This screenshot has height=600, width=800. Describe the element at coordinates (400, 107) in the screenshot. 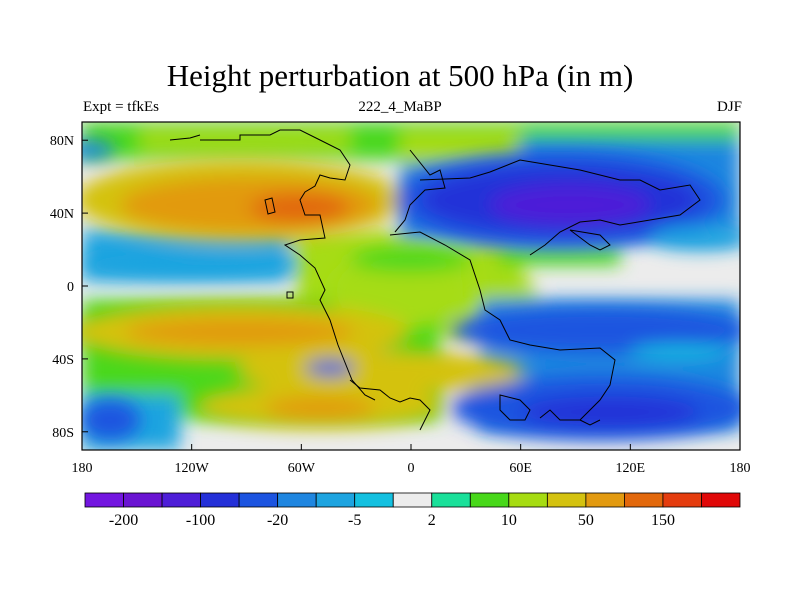

I see `run-label: 222_4_MaBP` at that location.